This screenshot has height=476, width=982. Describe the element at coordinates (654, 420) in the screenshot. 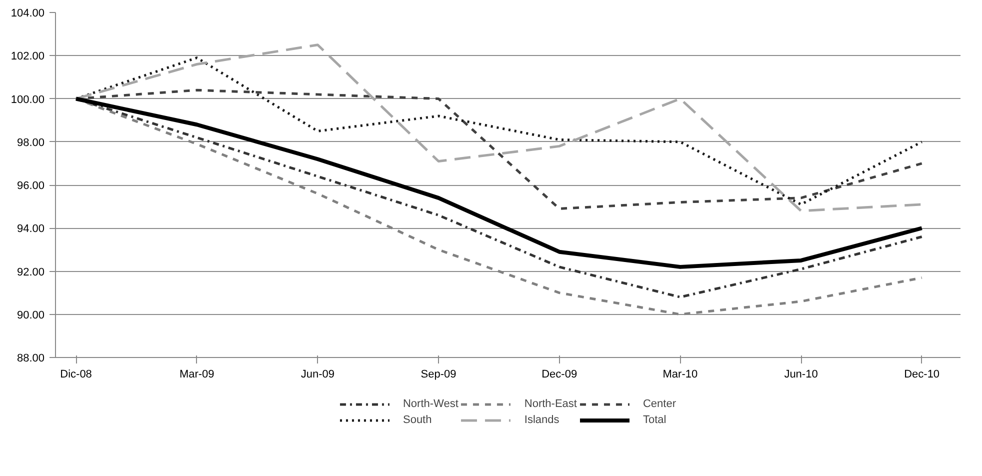

I see `legend-label: Total` at that location.